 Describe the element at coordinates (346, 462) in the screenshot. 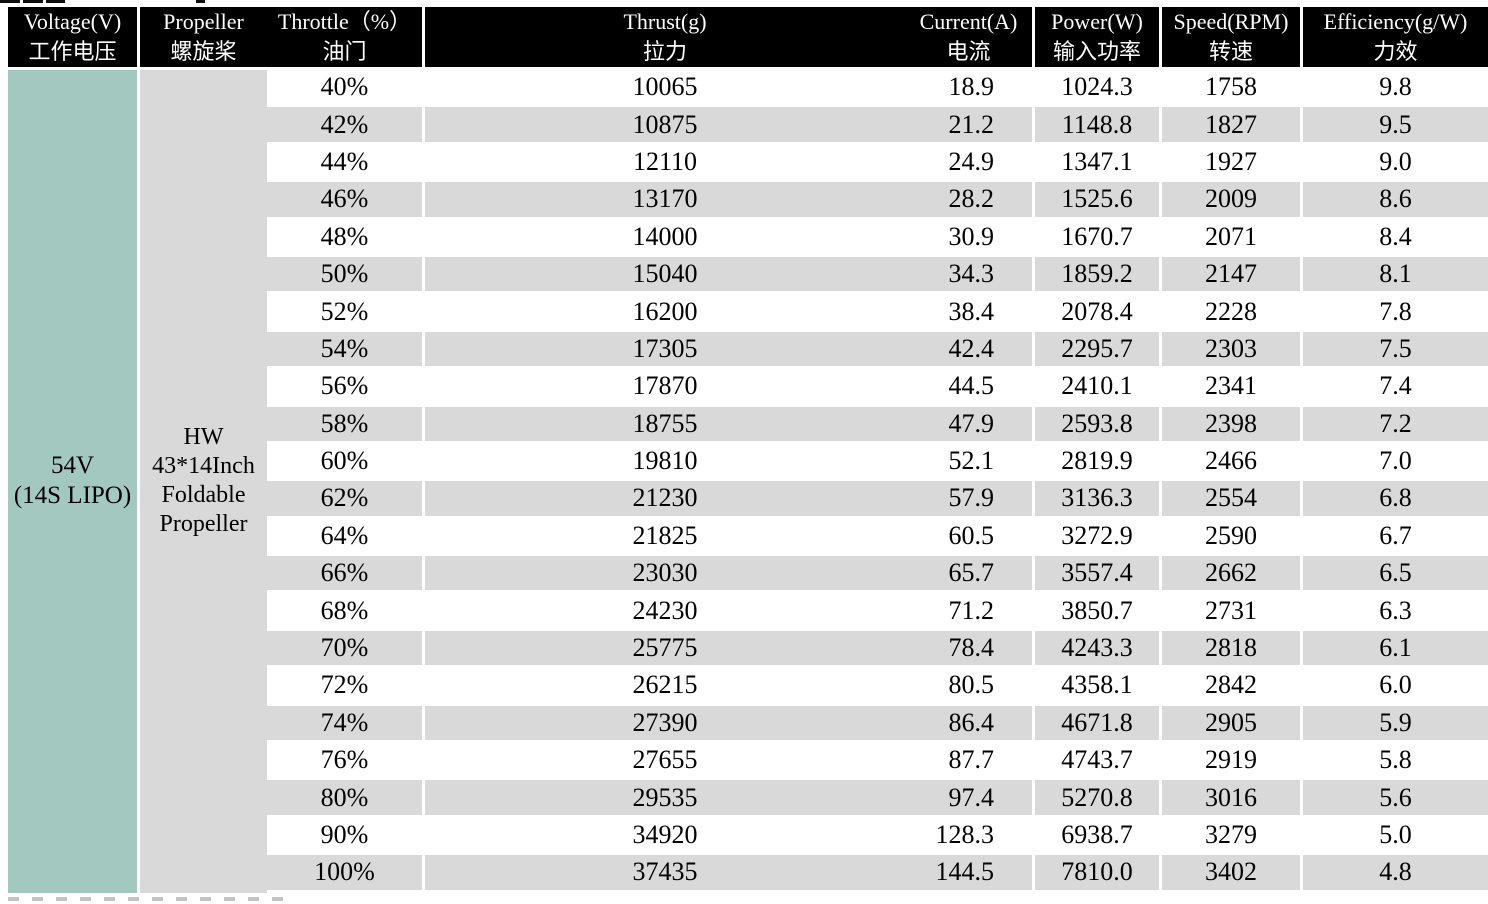

I see `throttle-cell: 60%` at that location.